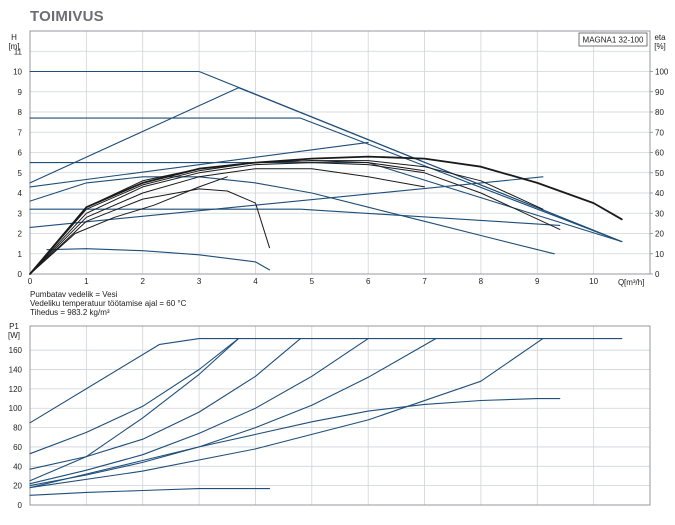 The height and width of the screenshot is (525, 675). What do you see at coordinates (16, 389) in the screenshot?
I see `y-tick-label: 120` at bounding box center [16, 389].